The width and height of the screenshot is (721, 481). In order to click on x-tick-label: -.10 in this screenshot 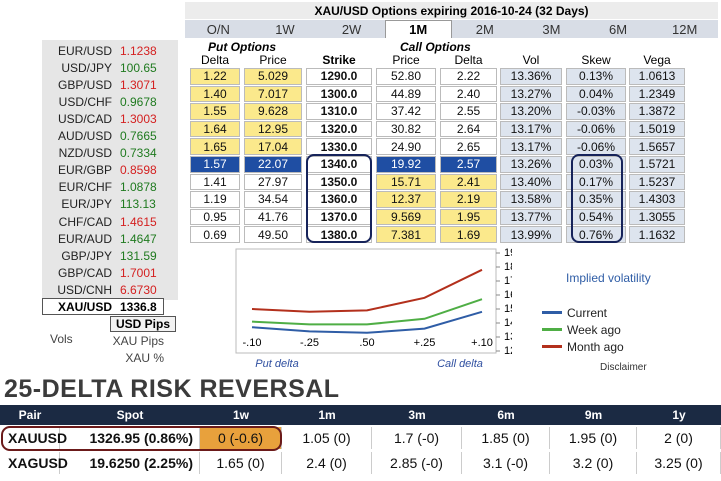, I will do `click(252, 343)`.